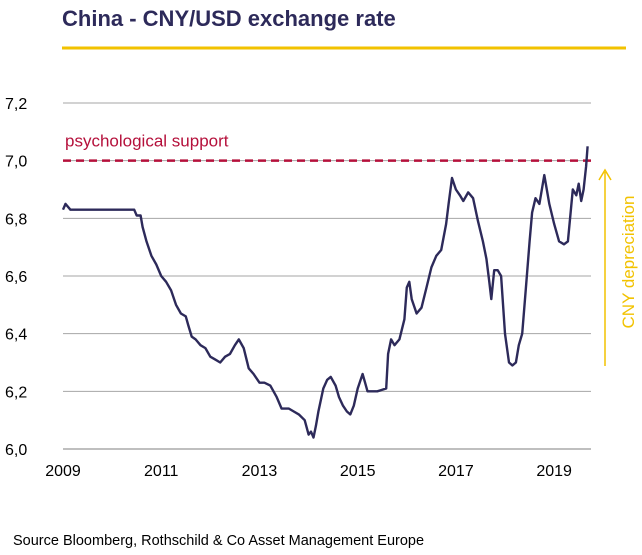  What do you see at coordinates (16, 162) in the screenshot?
I see `y-tick-label: 7,0` at bounding box center [16, 162].